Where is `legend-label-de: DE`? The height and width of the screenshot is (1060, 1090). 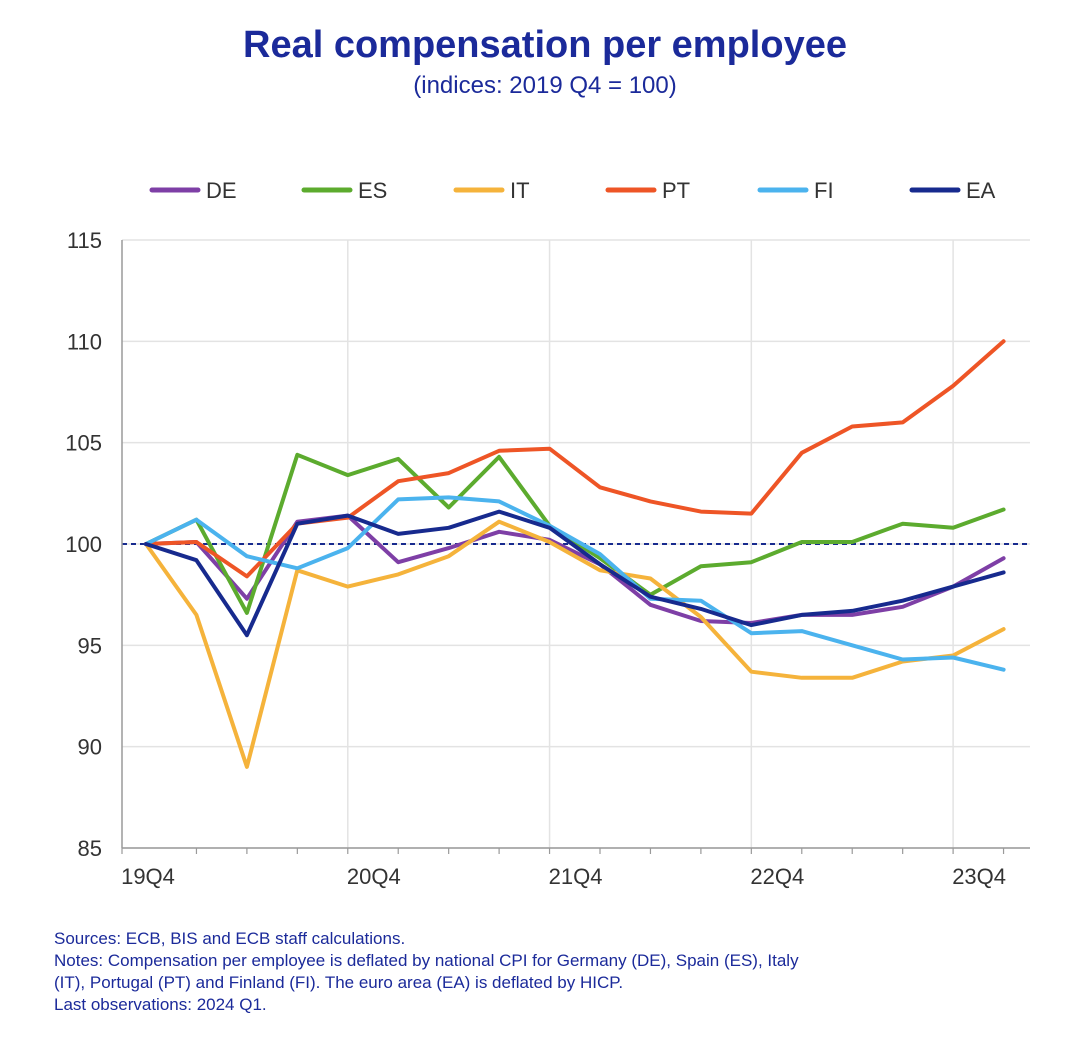
legend-label-de: DE is located at coordinates (221, 190).